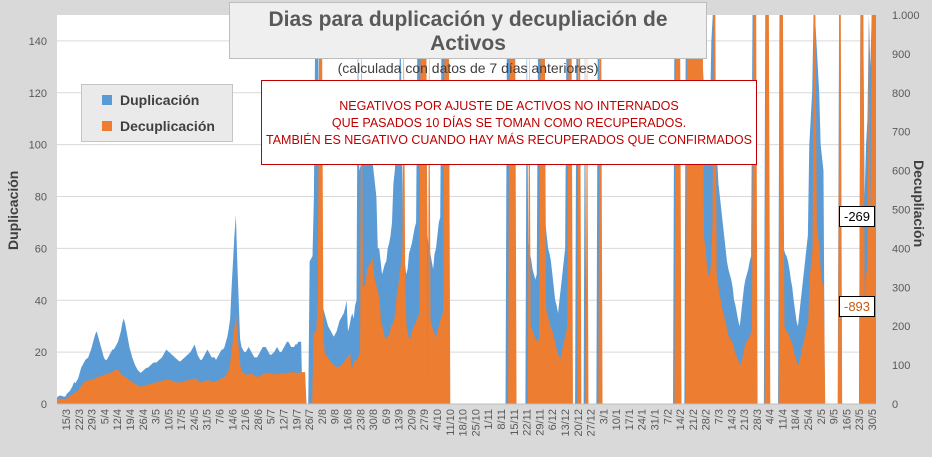 Image resolution: width=932 pixels, height=457 pixels. I want to click on x-tick-label: 10/1, so click(617, 419).